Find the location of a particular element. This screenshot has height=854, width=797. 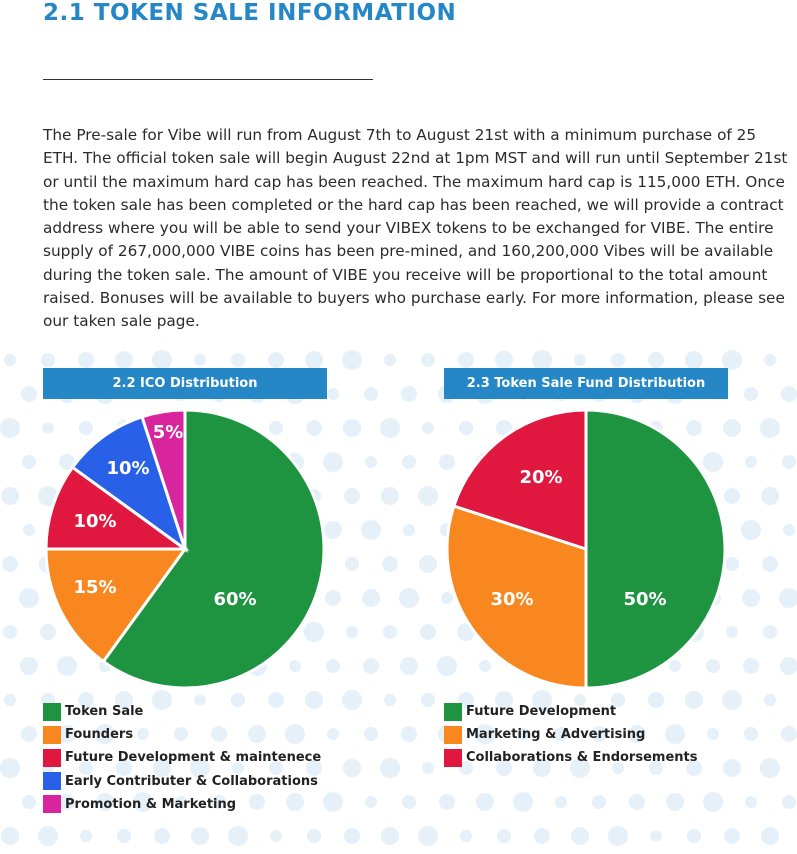

legend-label: Collaborations & Endorsements is located at coordinates (582, 758).